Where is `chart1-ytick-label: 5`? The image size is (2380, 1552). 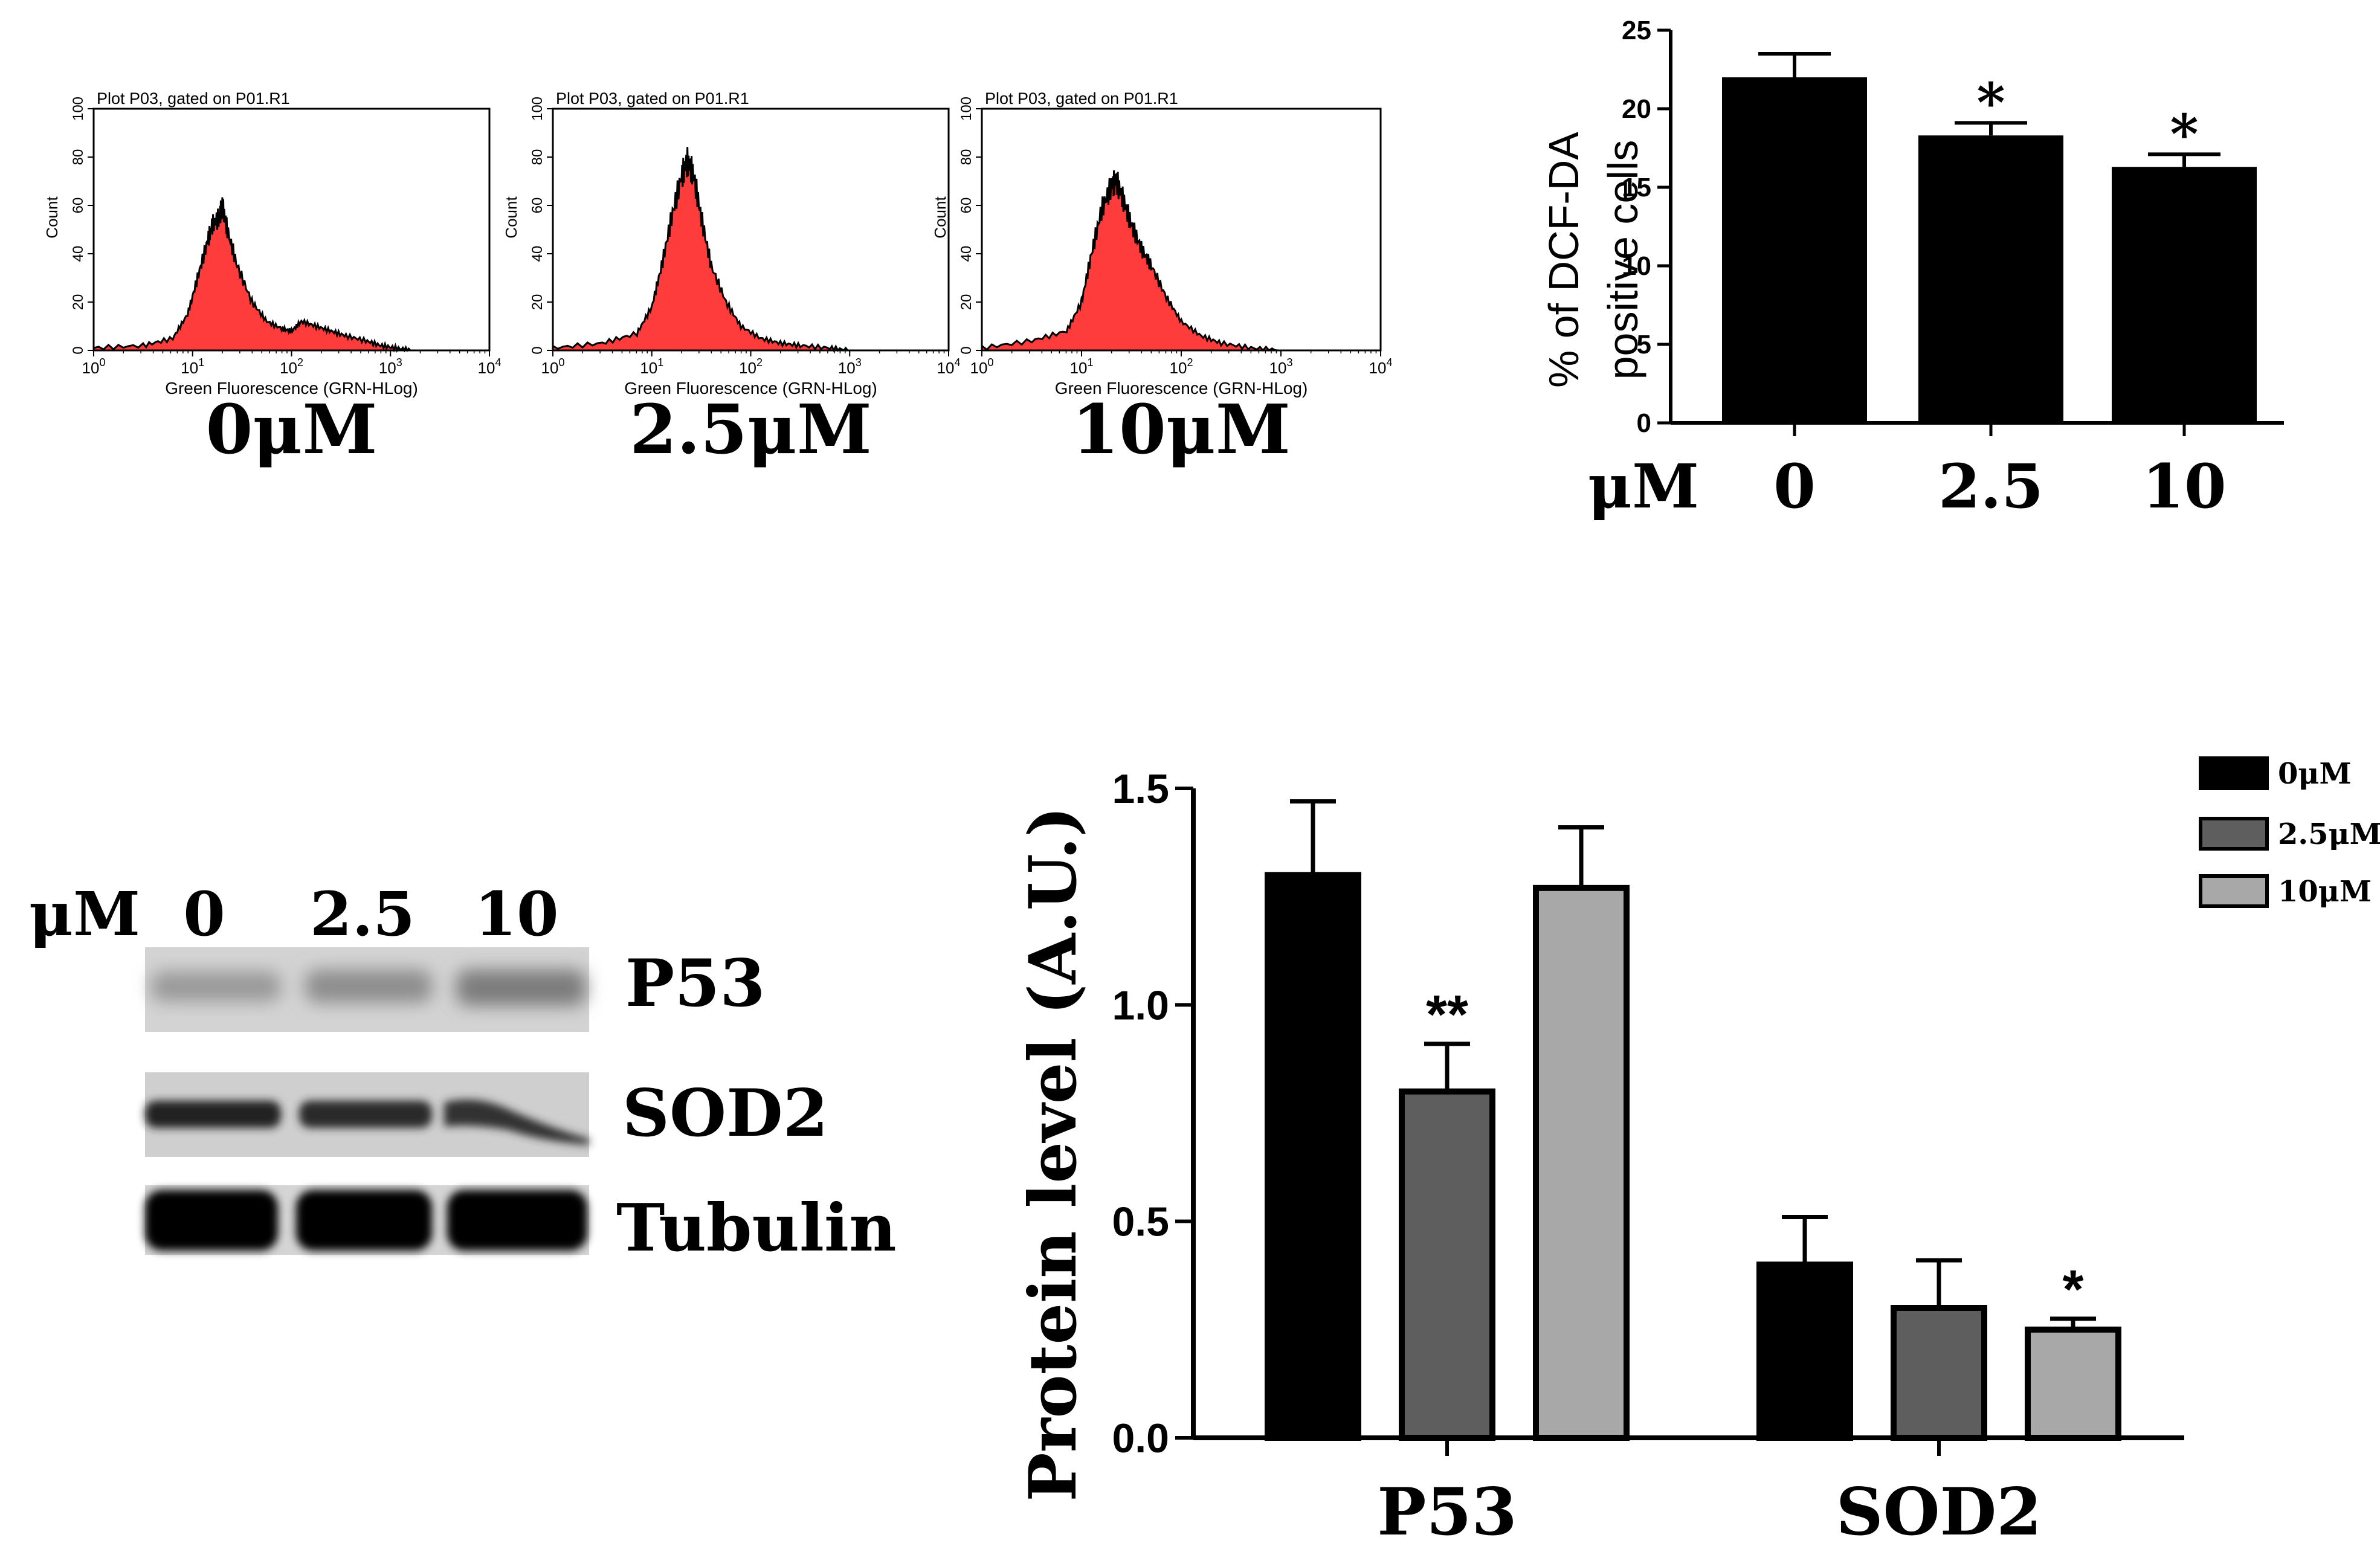 chart1-ytick-label: 5 is located at coordinates (1644, 344).